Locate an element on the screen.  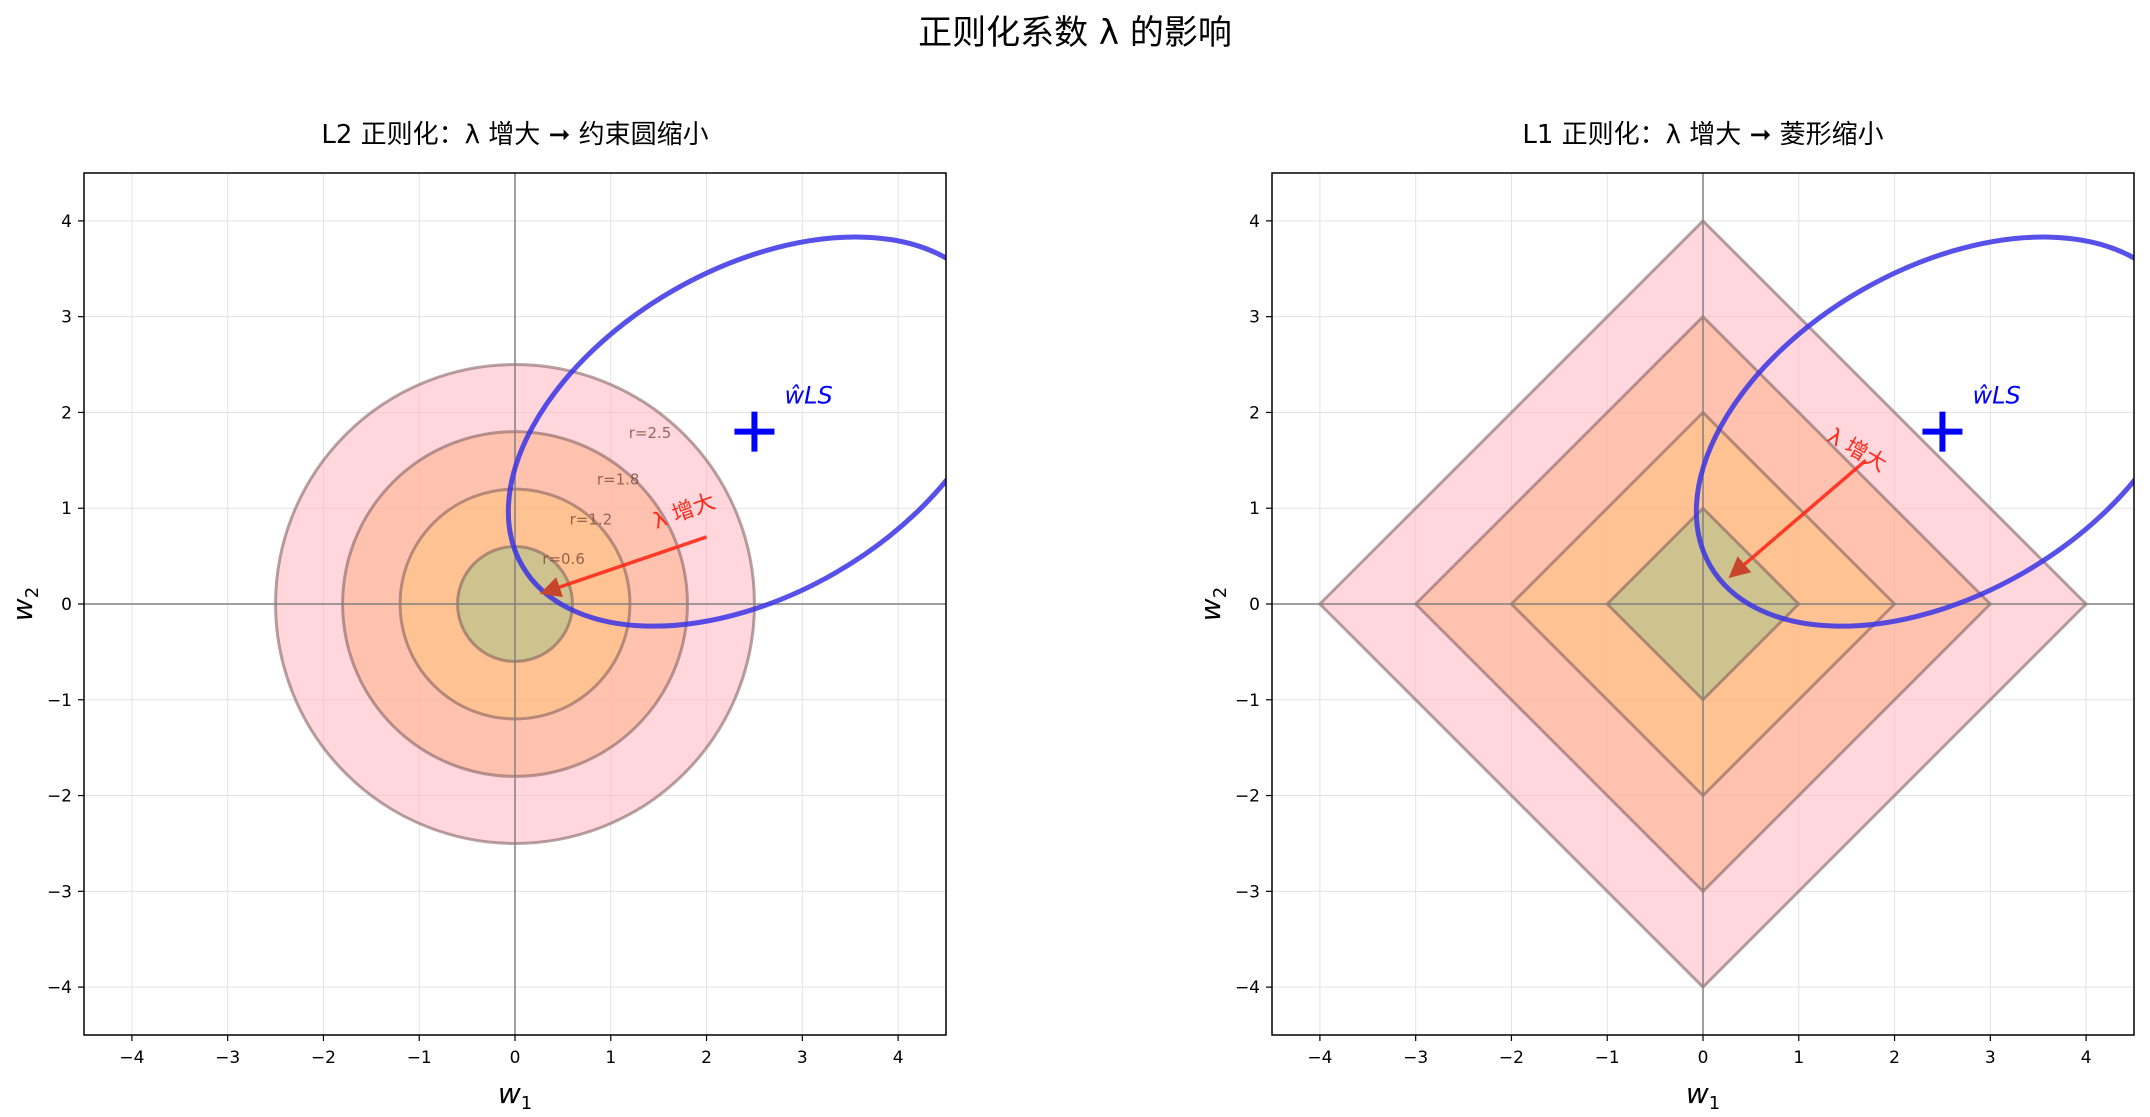
radius-label: r=1.8 is located at coordinates (618, 480).